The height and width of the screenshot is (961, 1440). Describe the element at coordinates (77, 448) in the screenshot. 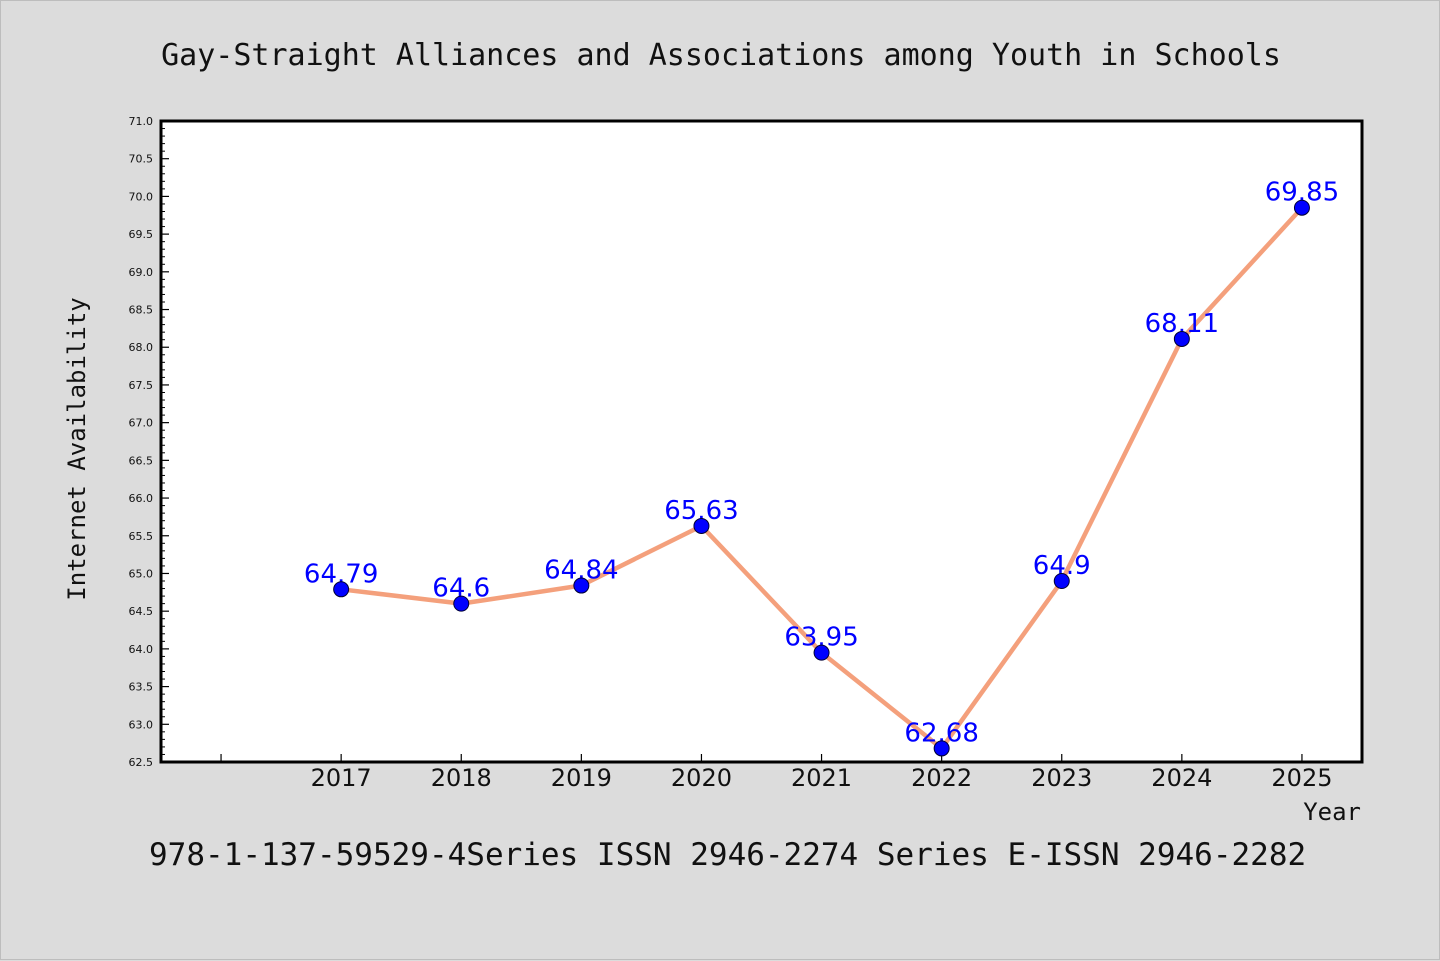

I see `y-axis-label: Internet Availability` at that location.